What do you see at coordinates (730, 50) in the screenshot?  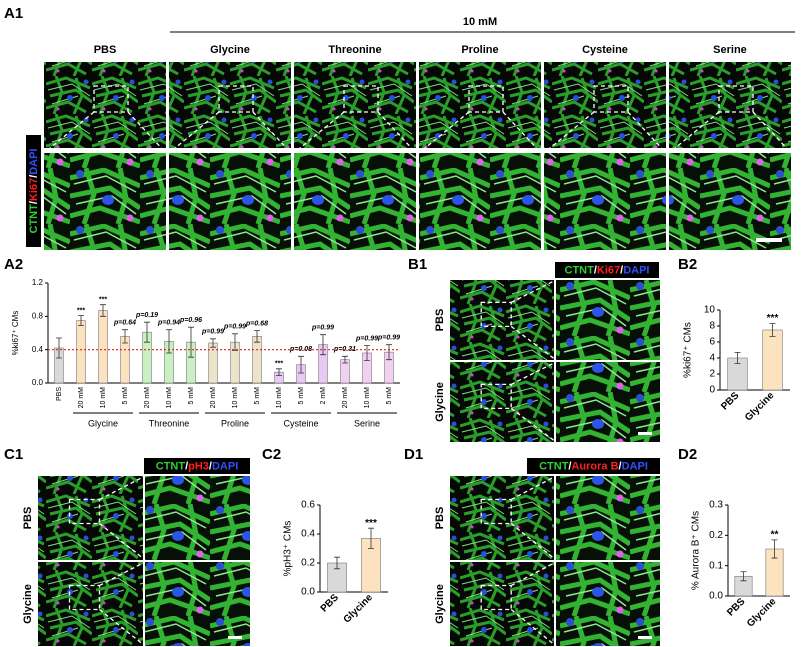 I see `column-label: Serine` at bounding box center [730, 50].